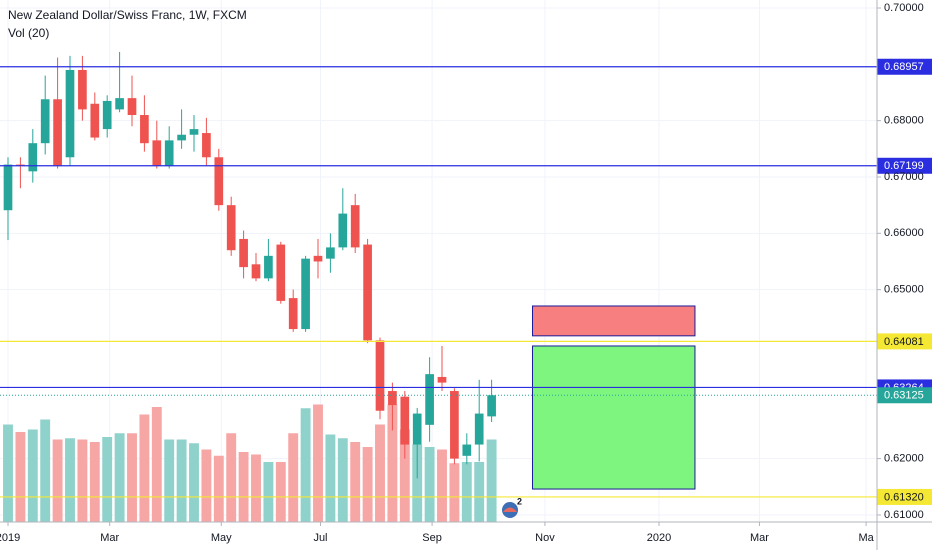 This screenshot has width=932, height=550. I want to click on price-label: 0.63125, so click(904, 396).